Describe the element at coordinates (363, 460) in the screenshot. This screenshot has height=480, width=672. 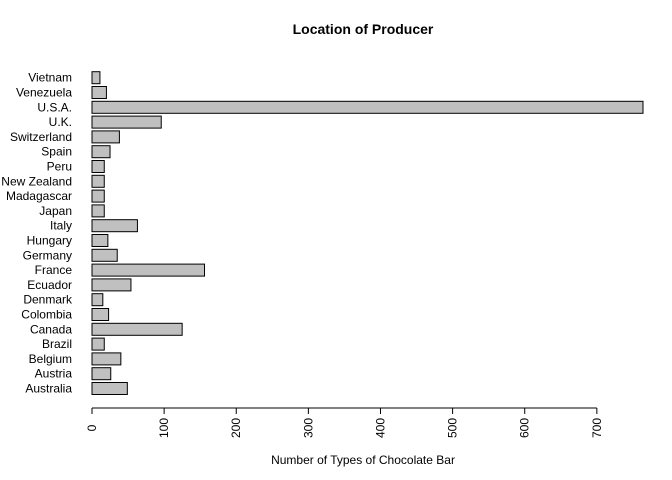
I see `x-axis-label: Number of Types of Chocolate Bar` at that location.